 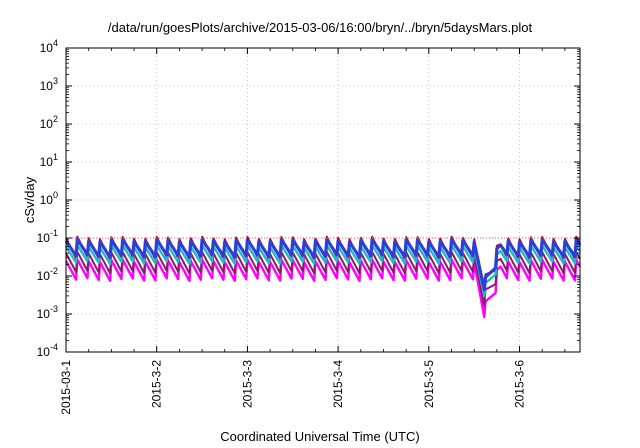 What do you see at coordinates (47, 350) in the screenshot?
I see `y-tick-label: 10⁻⁴` at bounding box center [47, 350].